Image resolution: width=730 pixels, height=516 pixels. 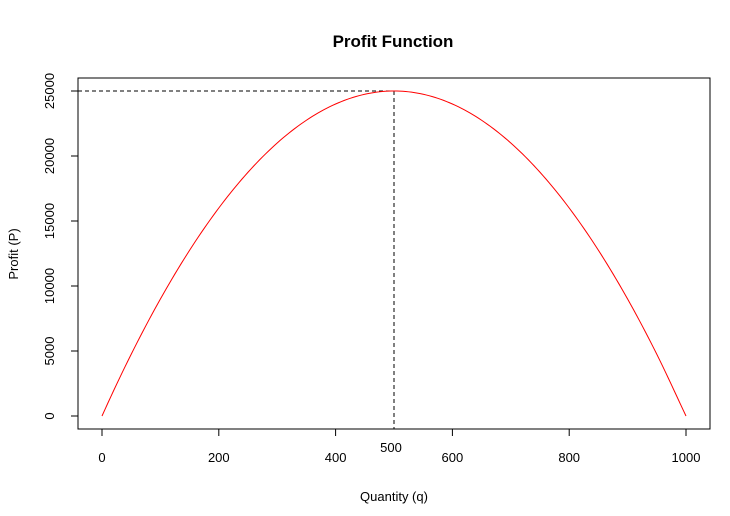 What do you see at coordinates (569, 457) in the screenshot?
I see `x-tick-label: 800` at bounding box center [569, 457].